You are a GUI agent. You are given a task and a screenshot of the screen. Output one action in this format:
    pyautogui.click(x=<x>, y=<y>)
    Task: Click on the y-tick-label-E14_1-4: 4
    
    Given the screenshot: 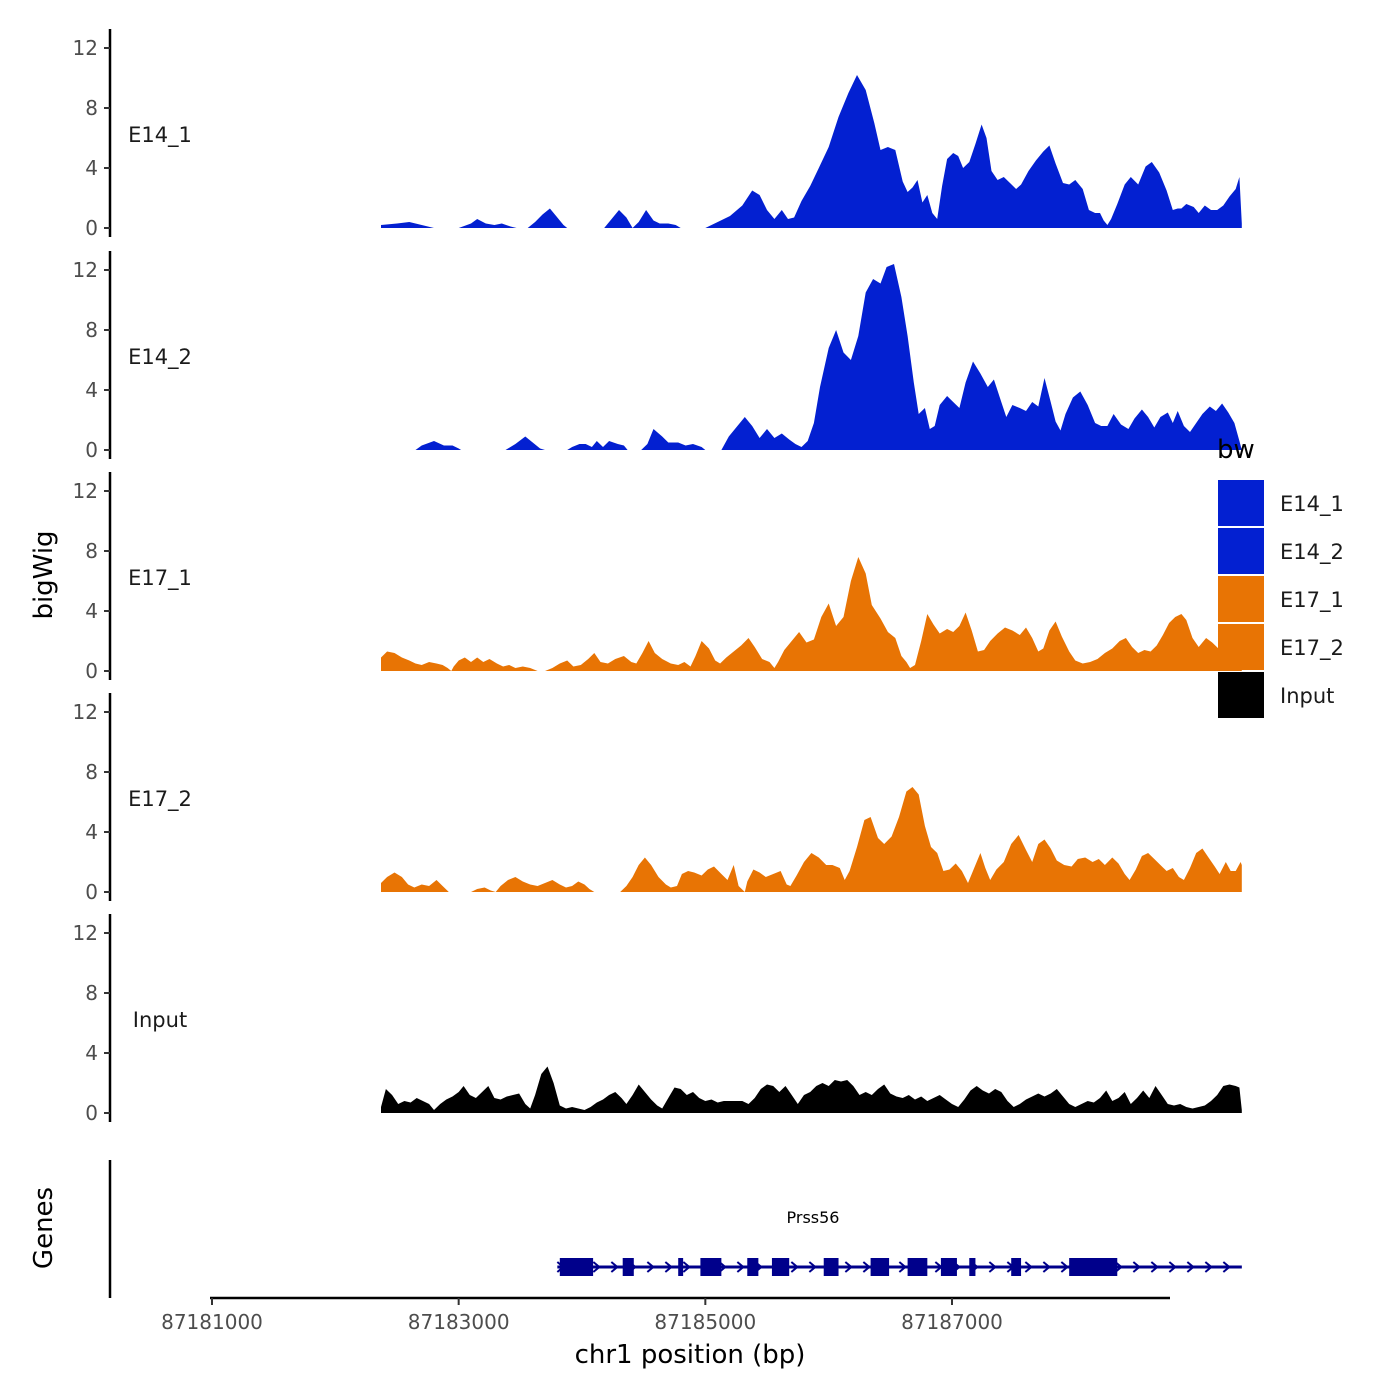 What is the action you would take?
    pyautogui.click(x=91, y=168)
    